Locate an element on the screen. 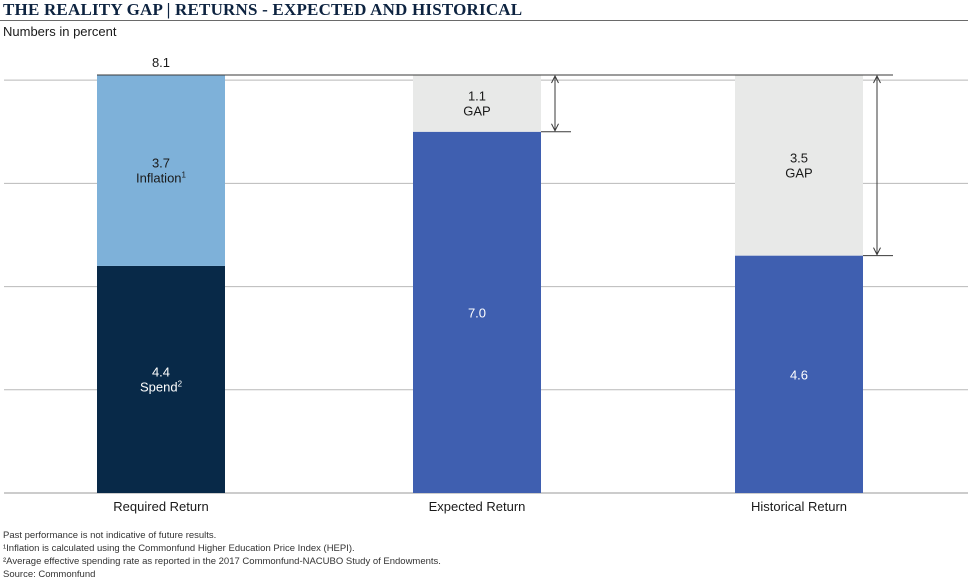 Image resolution: width=968 pixels, height=582 pixels. x-tick-label: Expected Return is located at coordinates (477, 506).